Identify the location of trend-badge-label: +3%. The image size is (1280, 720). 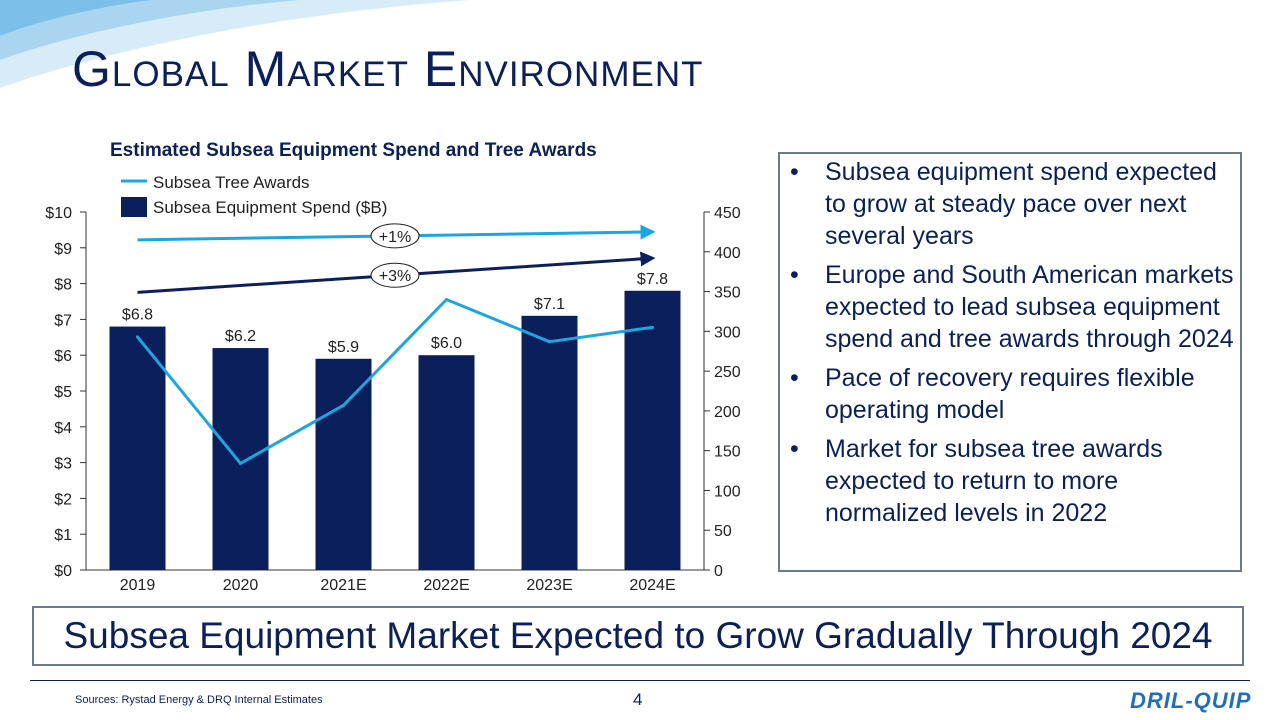
(395, 276).